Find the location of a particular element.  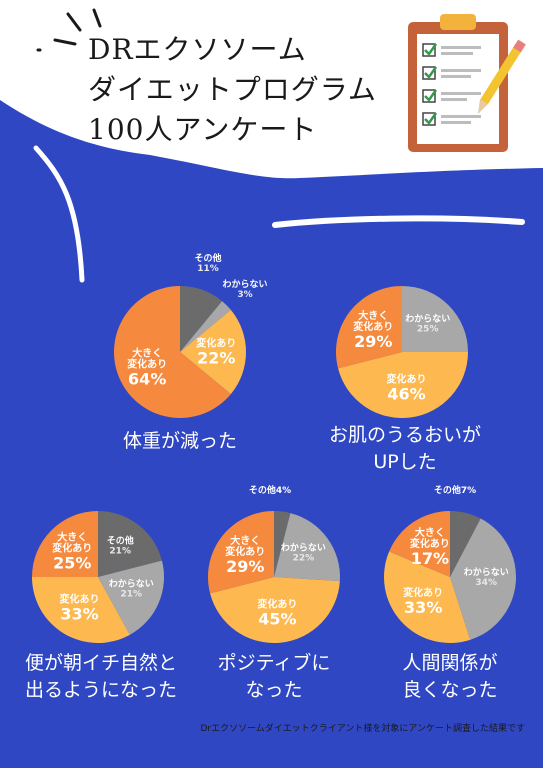

sparkle-lines-icon is located at coordinates (69, 30).